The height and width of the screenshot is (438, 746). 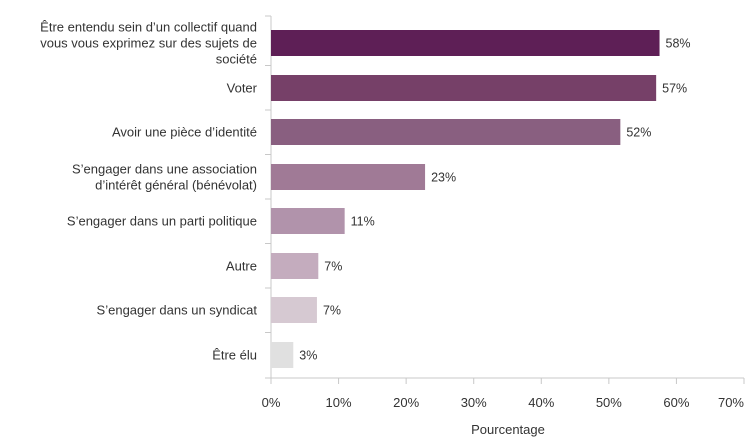 What do you see at coordinates (268, 197) in the screenshot?
I see `y-ticks-group` at bounding box center [268, 197].